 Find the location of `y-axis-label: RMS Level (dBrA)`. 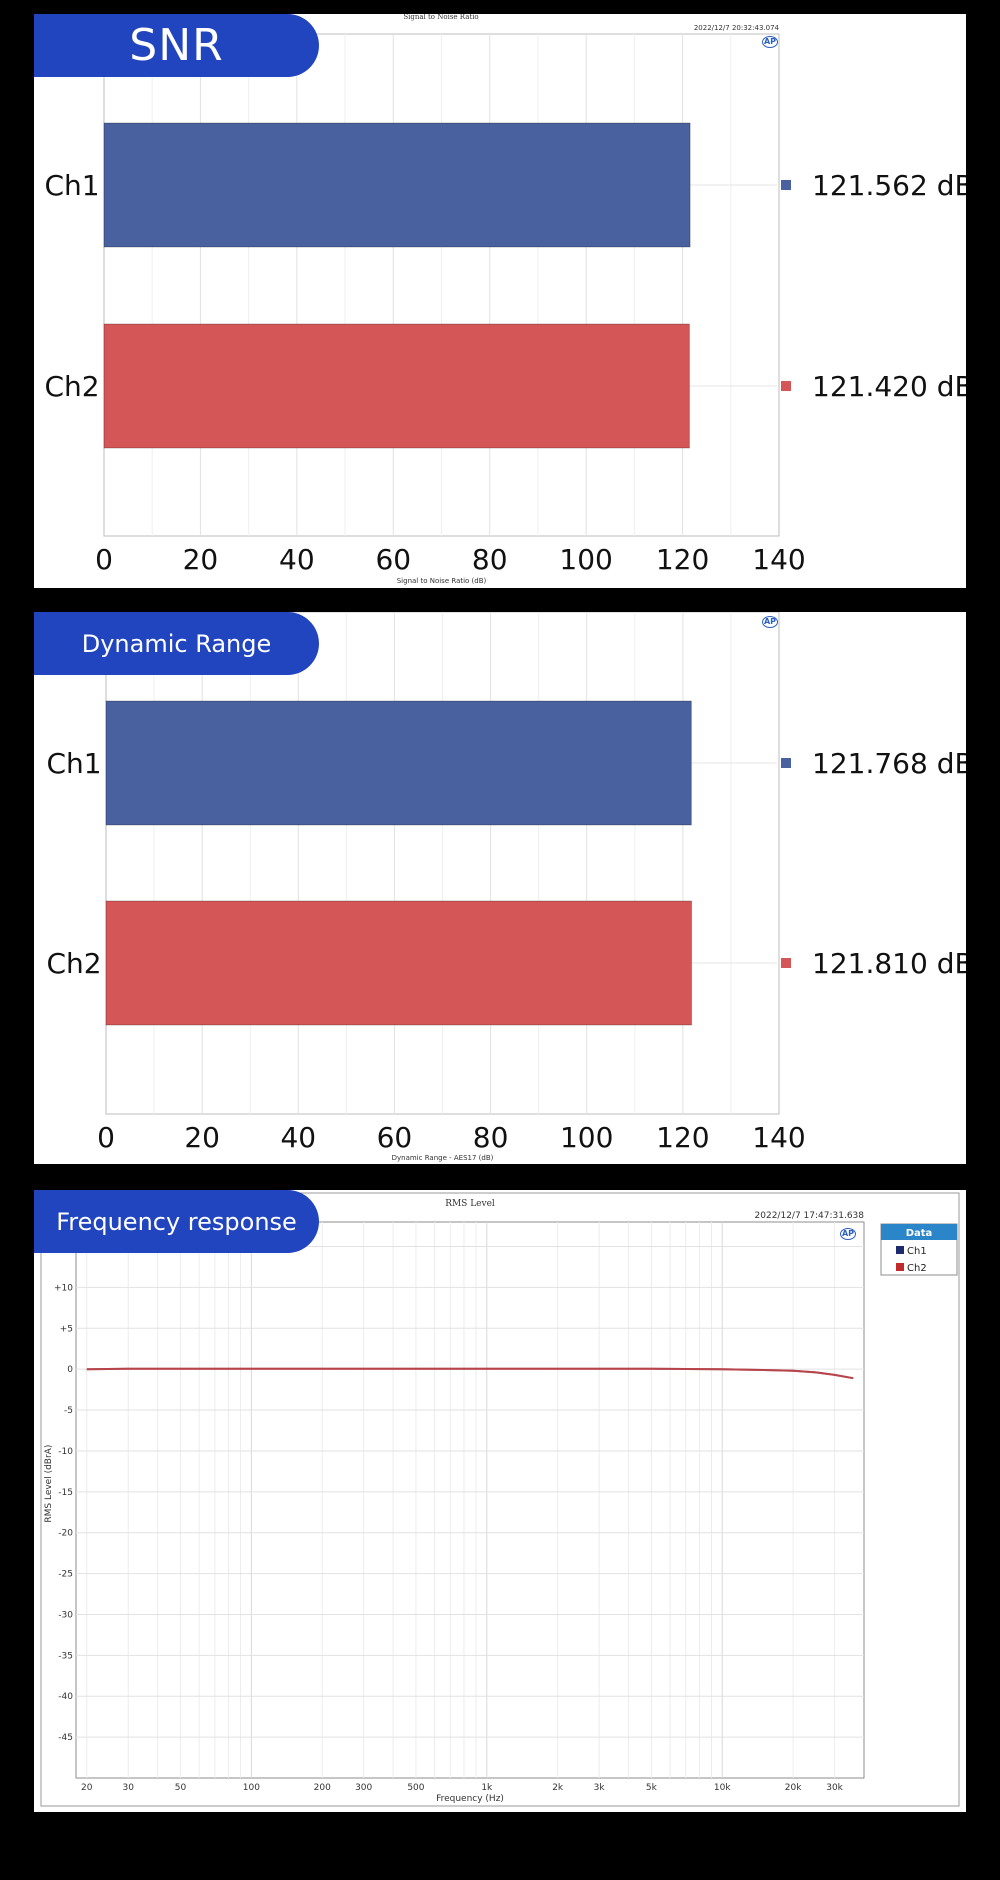

y-axis-label: RMS Level (dBrA) is located at coordinates (49, 1484).